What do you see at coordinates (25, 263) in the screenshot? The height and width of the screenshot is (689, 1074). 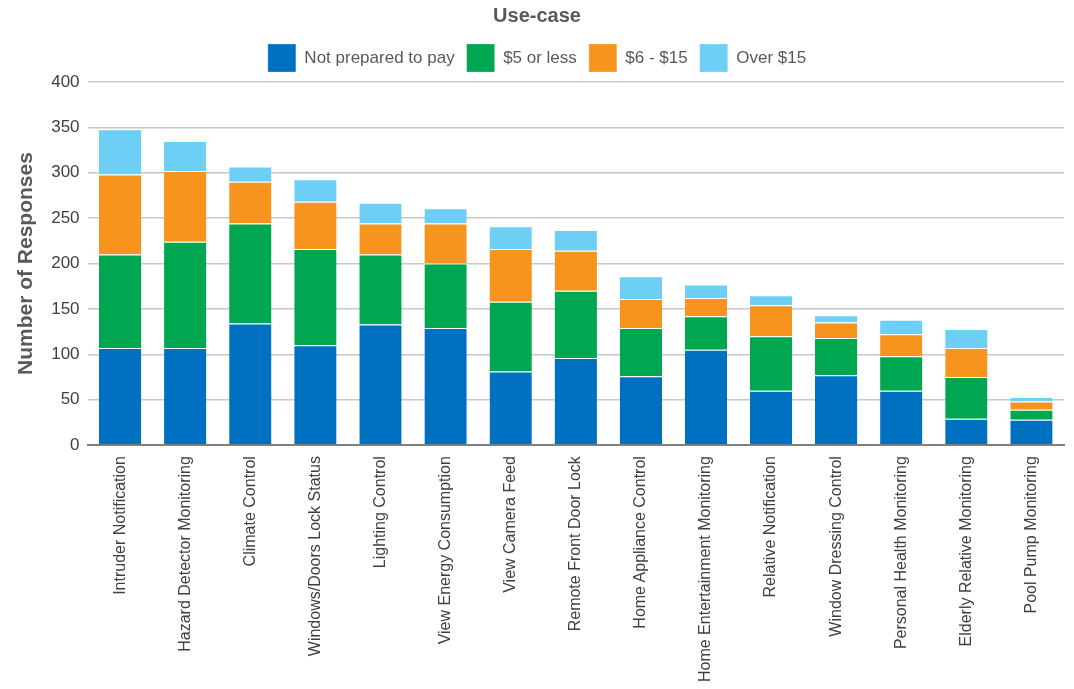 I see `y-axis-title: Number of Responses` at bounding box center [25, 263].